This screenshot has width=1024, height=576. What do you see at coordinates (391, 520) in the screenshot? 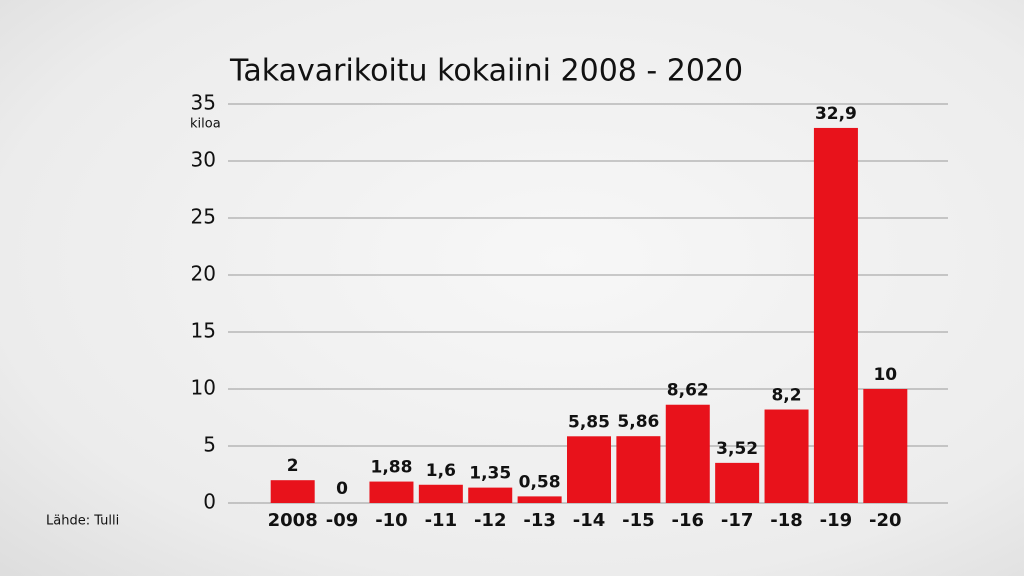
I see `x-tick-label: -10` at bounding box center [391, 520].